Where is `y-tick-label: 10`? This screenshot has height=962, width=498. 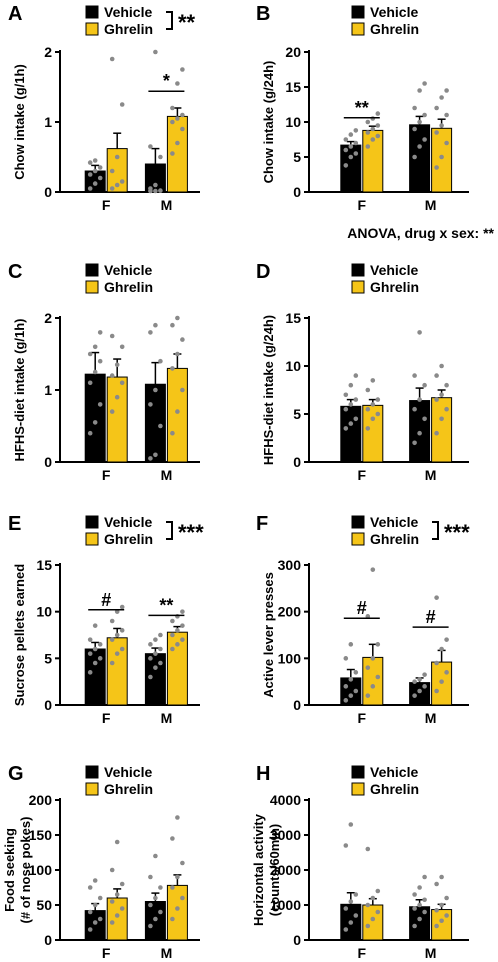
y-tick-label: 10 is located at coordinates (293, 366).